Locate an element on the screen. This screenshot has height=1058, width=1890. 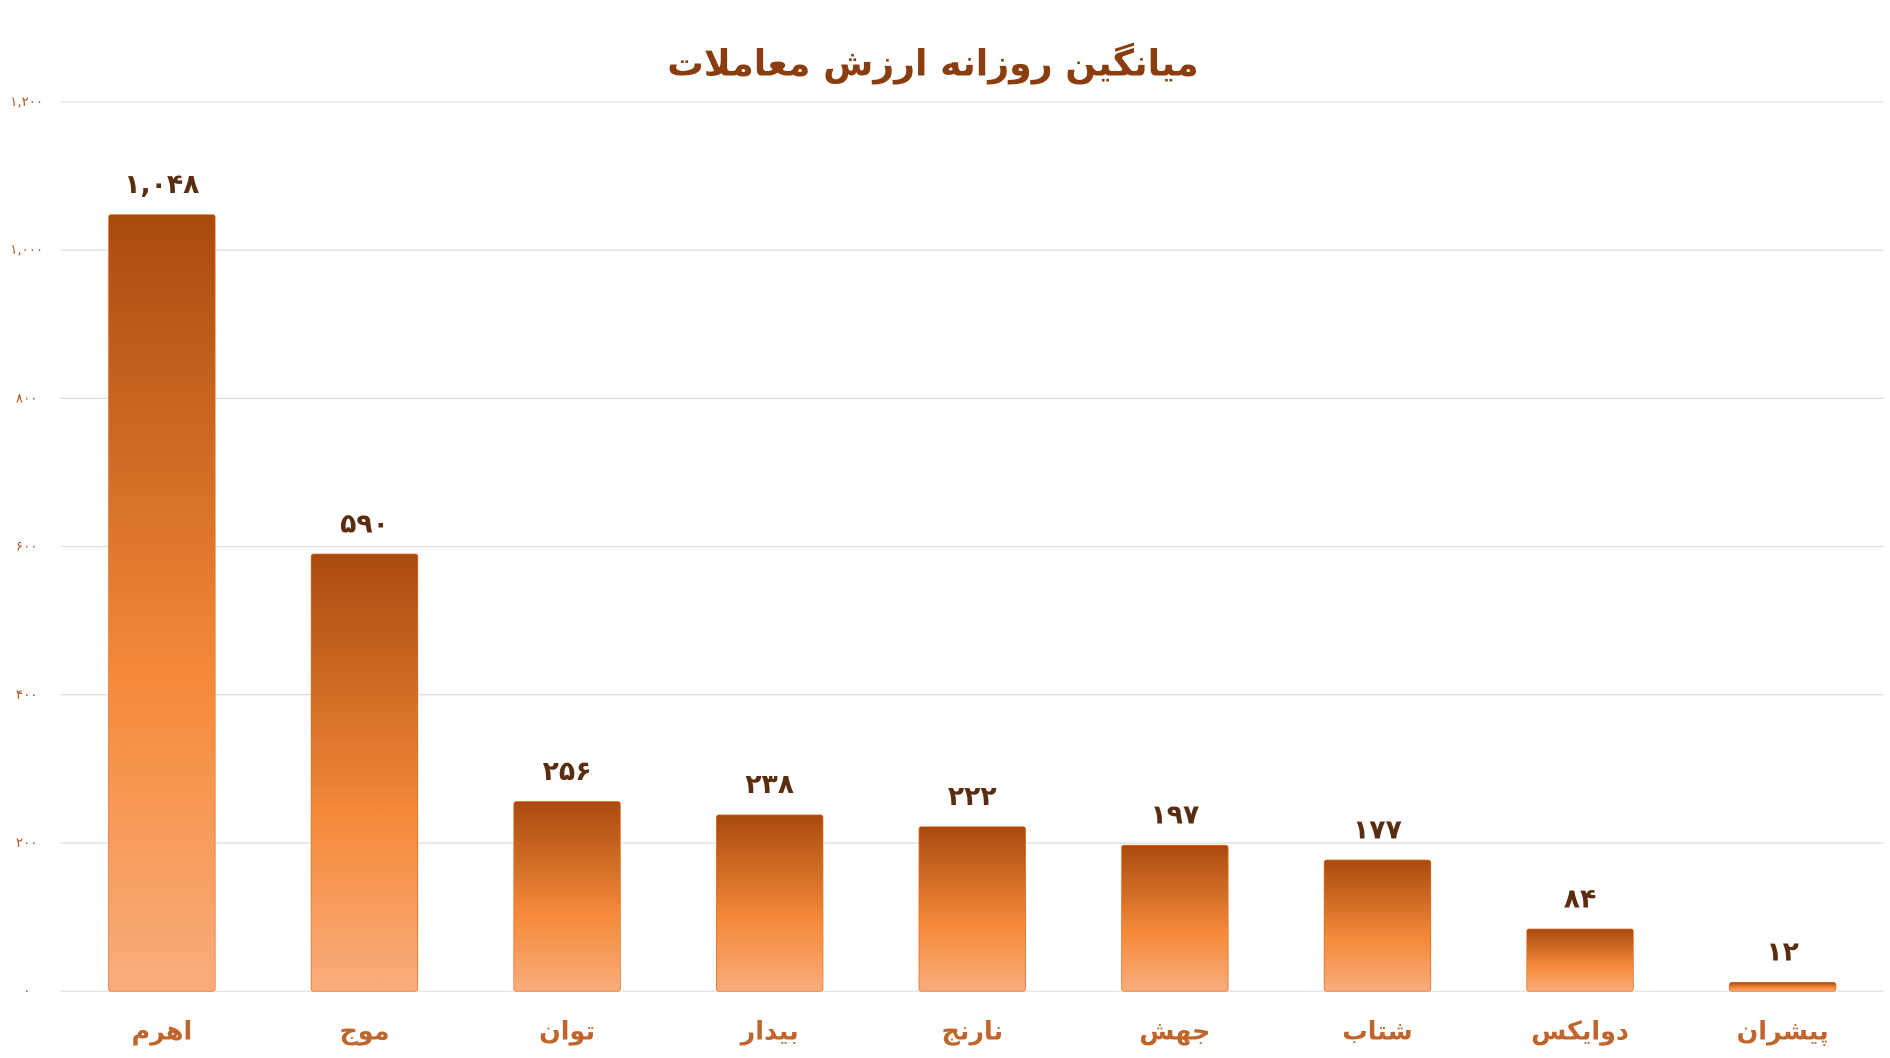
value-label: ۲۲۲ is located at coordinates (972, 796).